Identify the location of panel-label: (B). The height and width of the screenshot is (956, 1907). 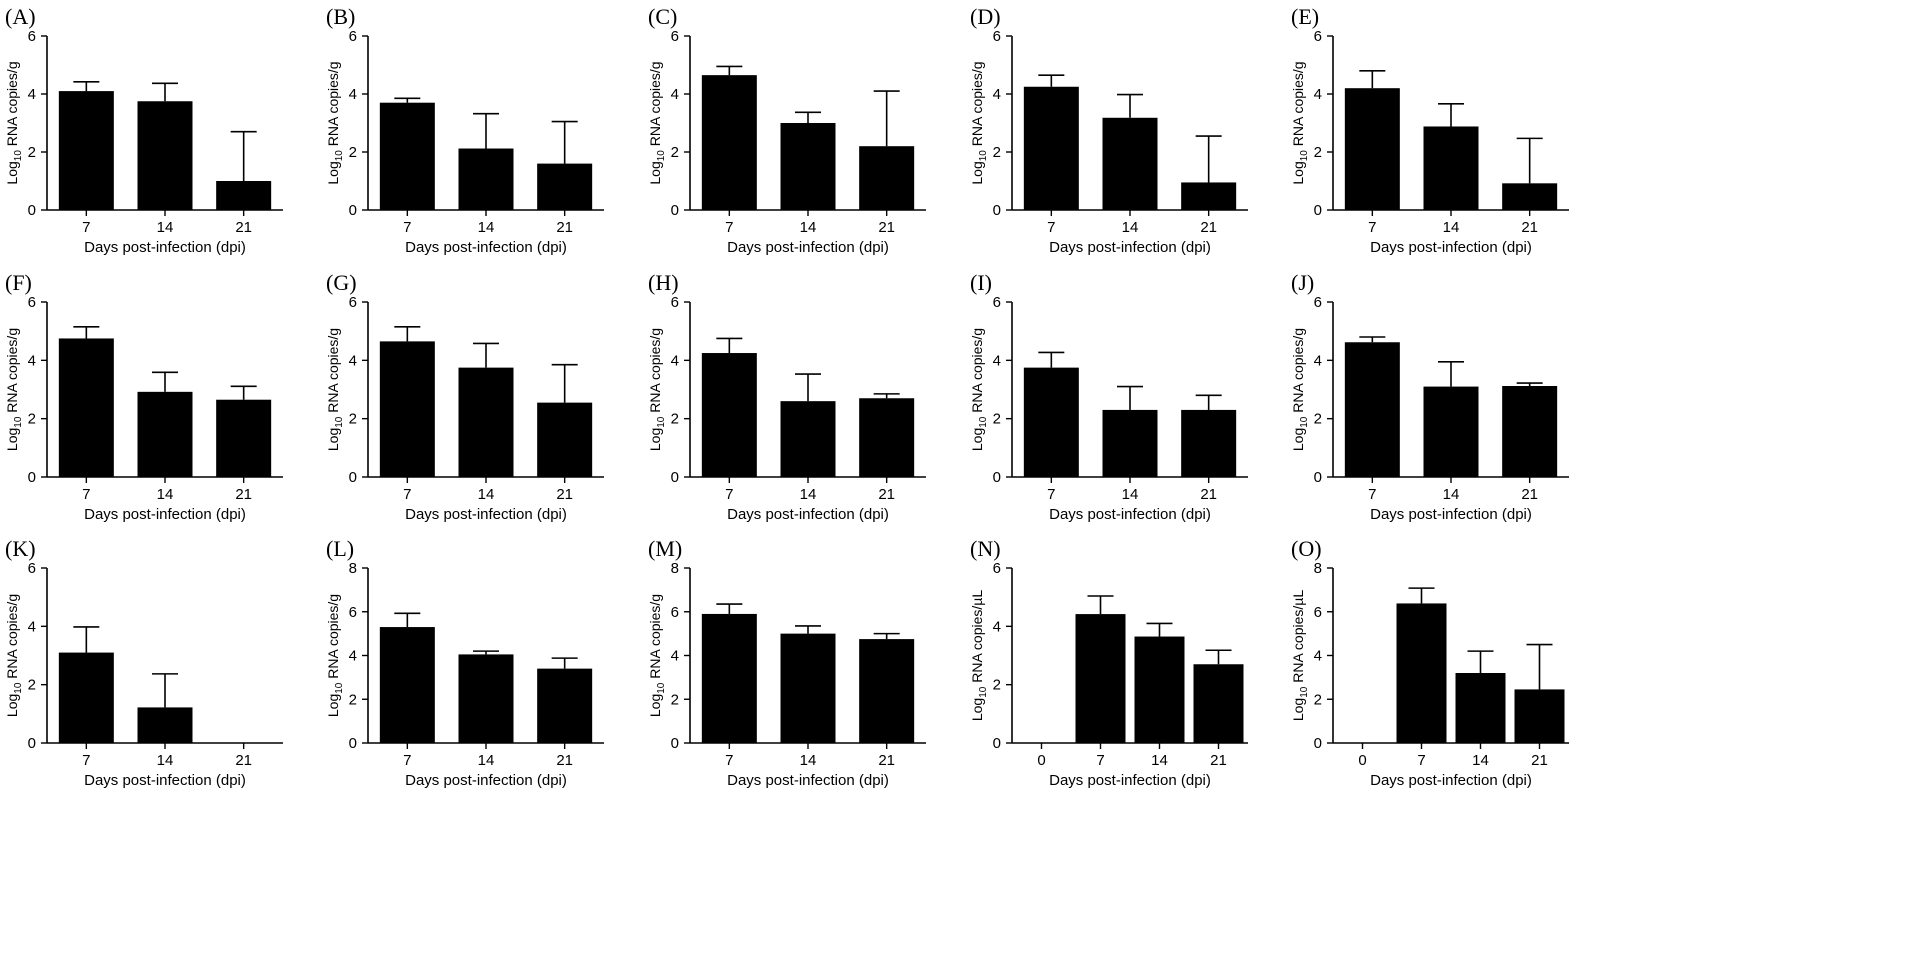
(340, 16).